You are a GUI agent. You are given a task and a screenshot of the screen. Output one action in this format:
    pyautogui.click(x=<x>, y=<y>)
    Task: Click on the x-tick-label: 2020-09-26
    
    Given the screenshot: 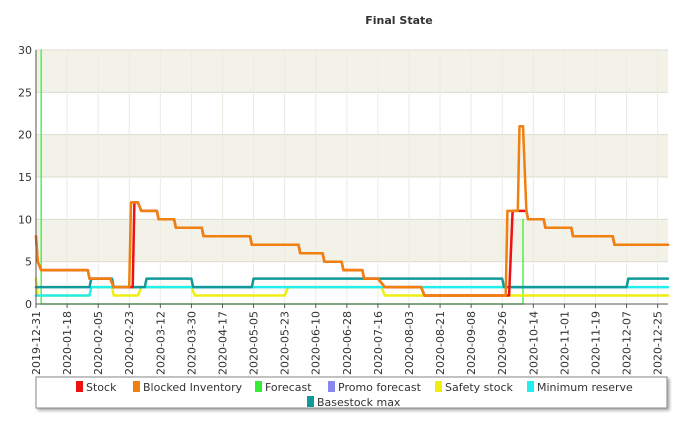 What is the action you would take?
    pyautogui.click(x=502, y=343)
    